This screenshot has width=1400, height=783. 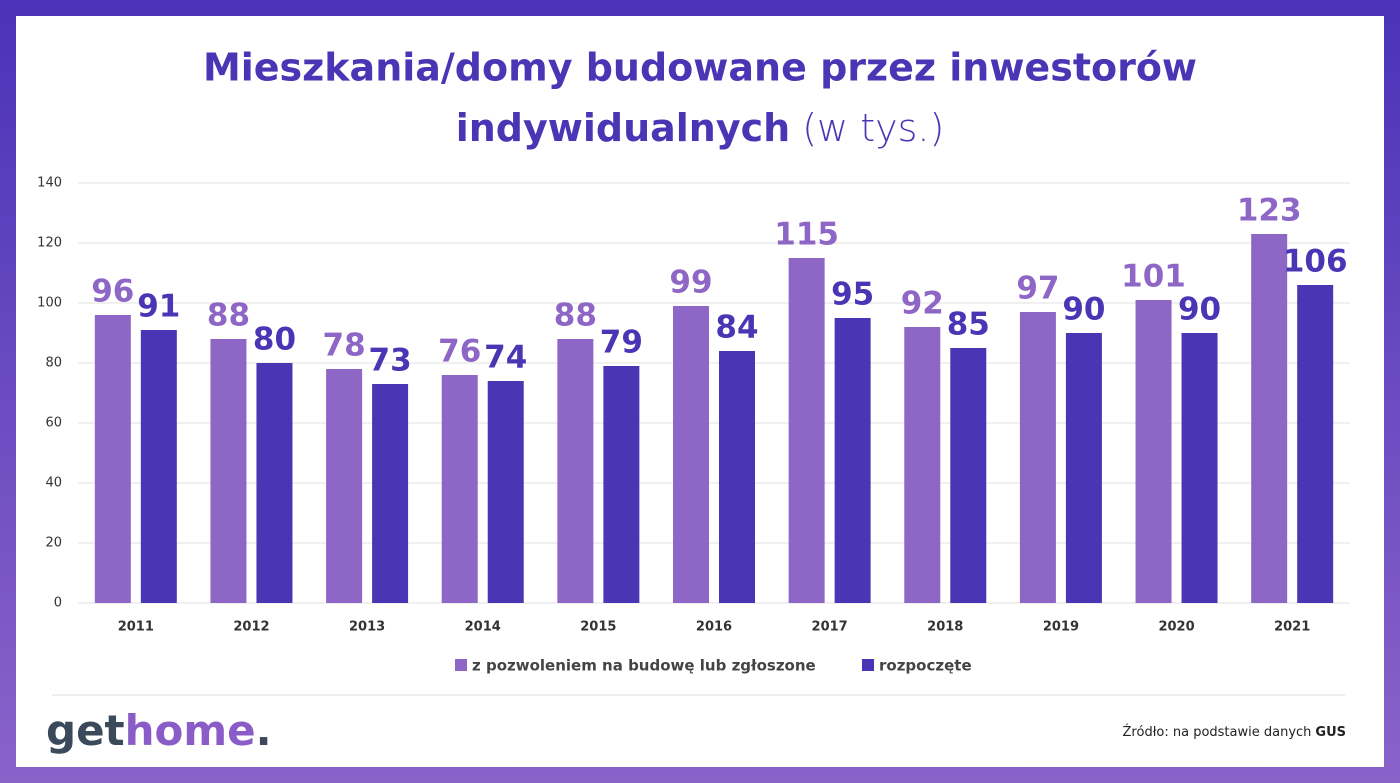 What do you see at coordinates (1037, 289) in the screenshot?
I see `value-label: 97` at bounding box center [1037, 289].